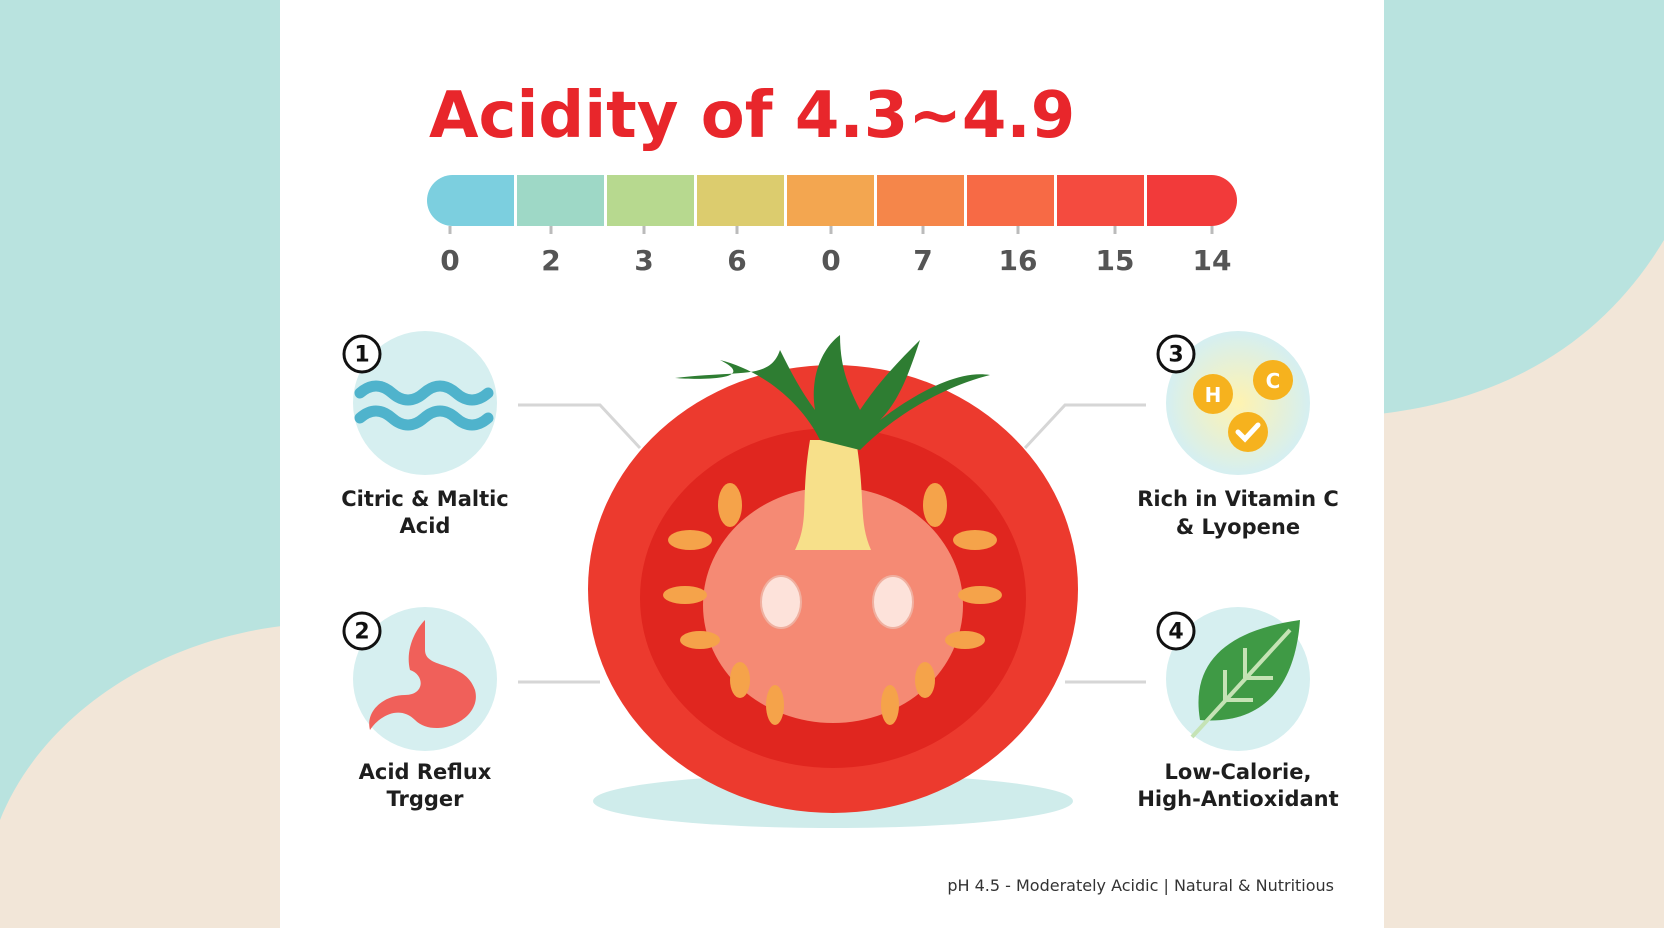  I want to click on item-label: Acid Reflux, so click(425, 772).